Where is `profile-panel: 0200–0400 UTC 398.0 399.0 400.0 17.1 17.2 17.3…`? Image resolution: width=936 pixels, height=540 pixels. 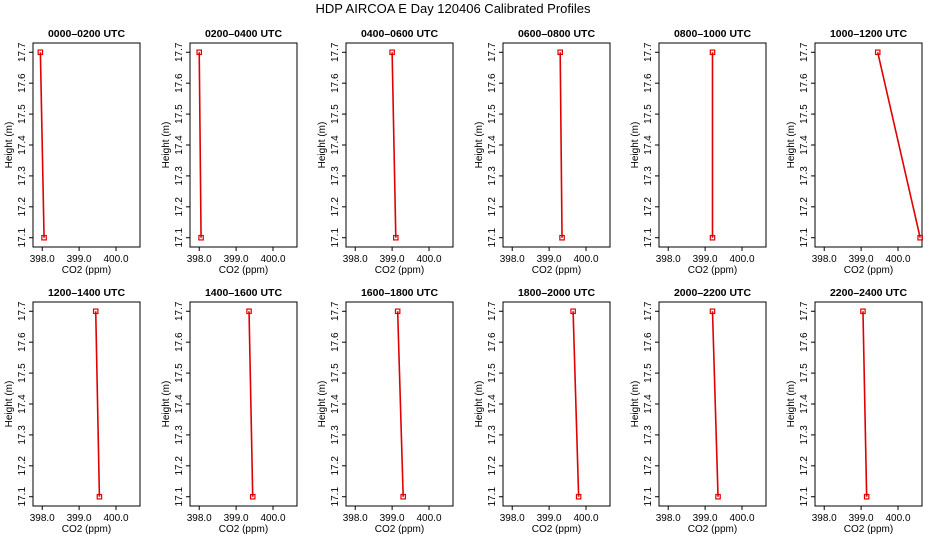
profile-panel: 0200–0400 UTC 398.0 399.0 400.0 17.1 17.2 17.3… is located at coordinates (229, 152).